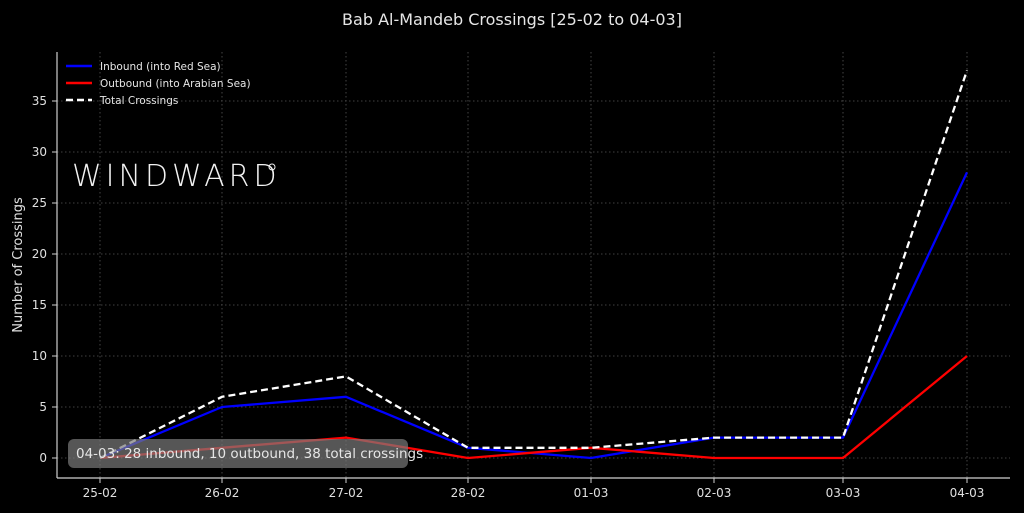 The width and height of the screenshot is (1024, 513). What do you see at coordinates (843, 493) in the screenshot?
I see `x-tick-label: 03-03` at bounding box center [843, 493].